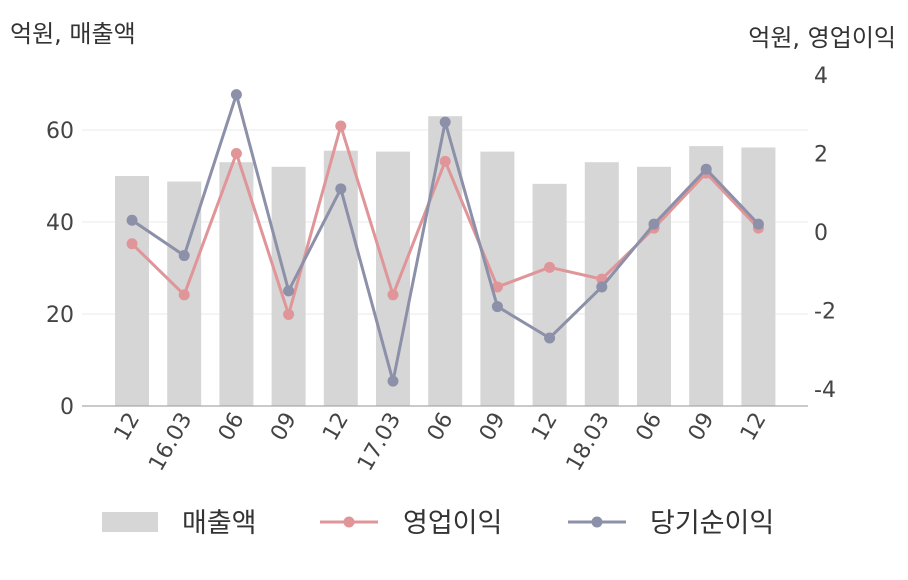 This screenshot has height=580, width=908. I want to click on legend-label-operating-profit: 영업이익, so click(452, 523).